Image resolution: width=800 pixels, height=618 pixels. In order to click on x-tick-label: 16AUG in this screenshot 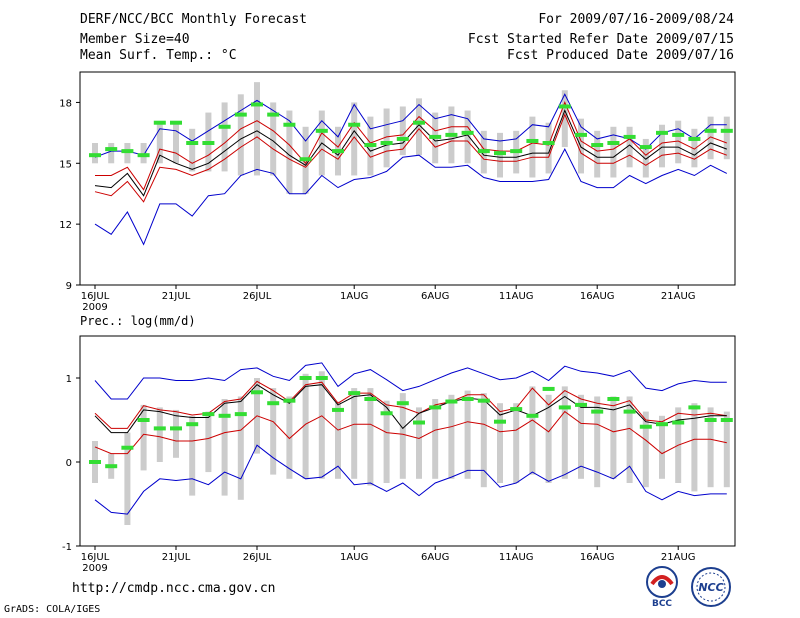, I will do `click(597, 557)`.